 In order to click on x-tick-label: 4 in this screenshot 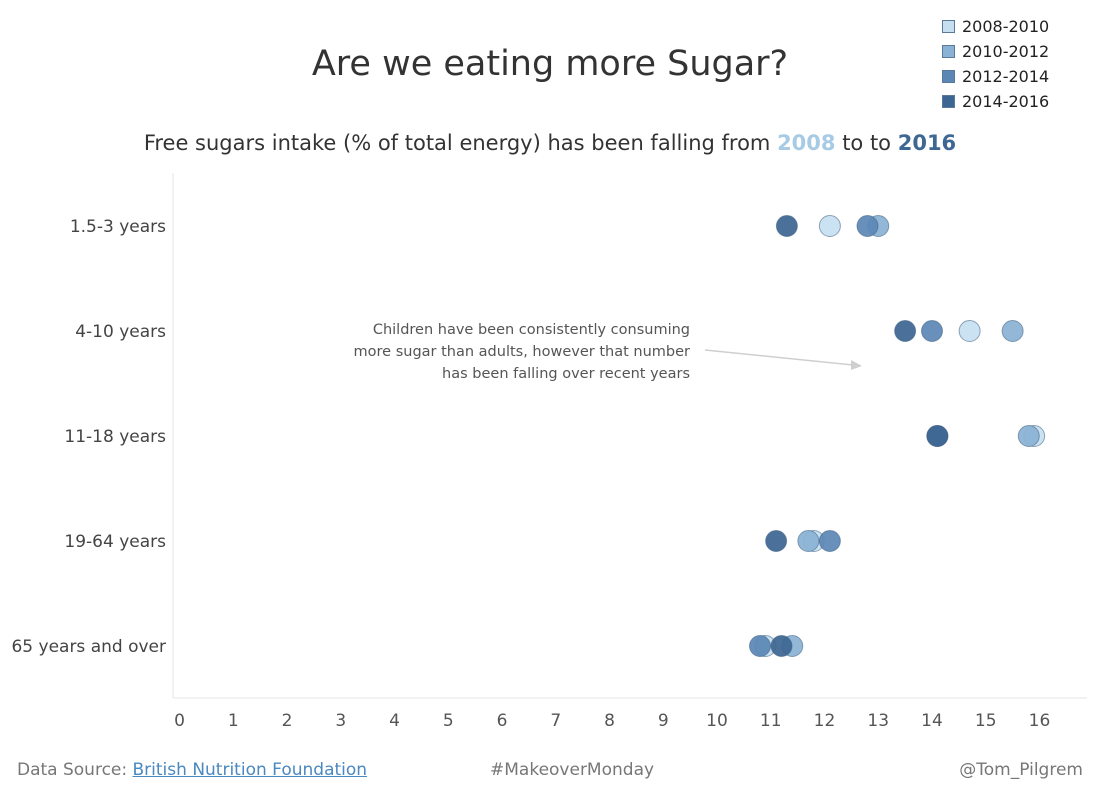, I will do `click(394, 721)`.